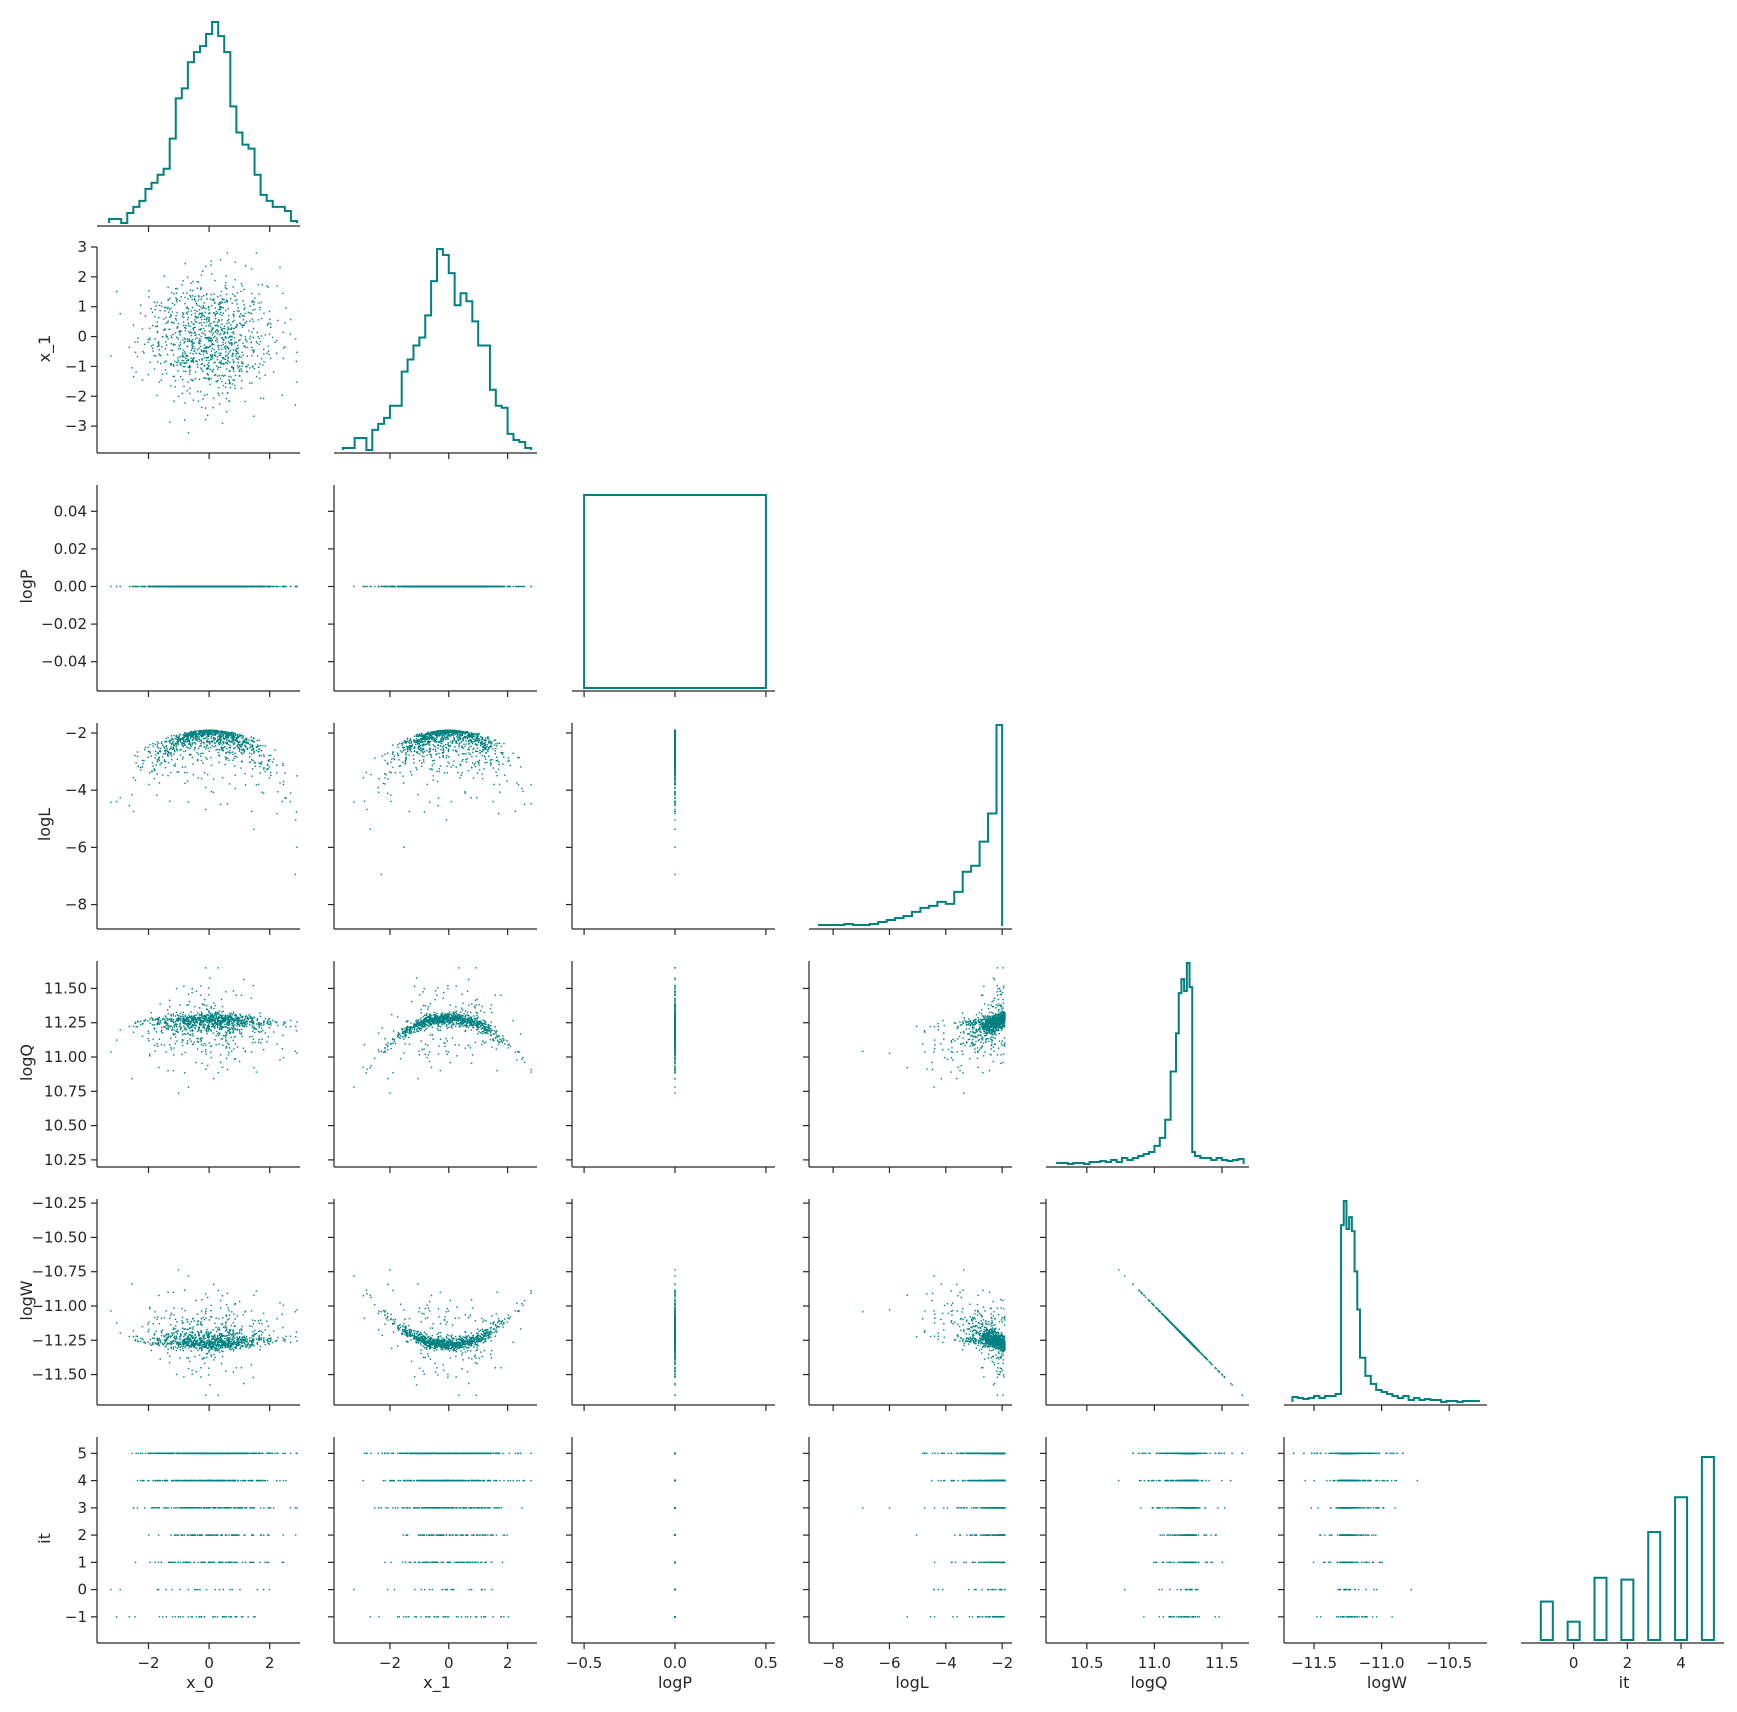  Describe the element at coordinates (673, 596) in the screenshot. I see `panel-logP-vs-logP` at that location.